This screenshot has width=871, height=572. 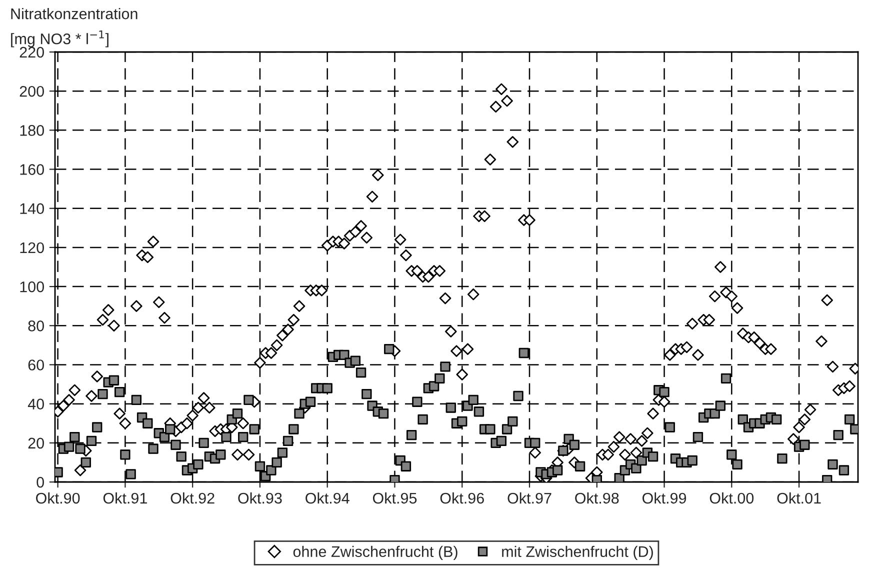 What do you see at coordinates (192, 498) in the screenshot?
I see `x-tick-label: Okt.92` at bounding box center [192, 498].